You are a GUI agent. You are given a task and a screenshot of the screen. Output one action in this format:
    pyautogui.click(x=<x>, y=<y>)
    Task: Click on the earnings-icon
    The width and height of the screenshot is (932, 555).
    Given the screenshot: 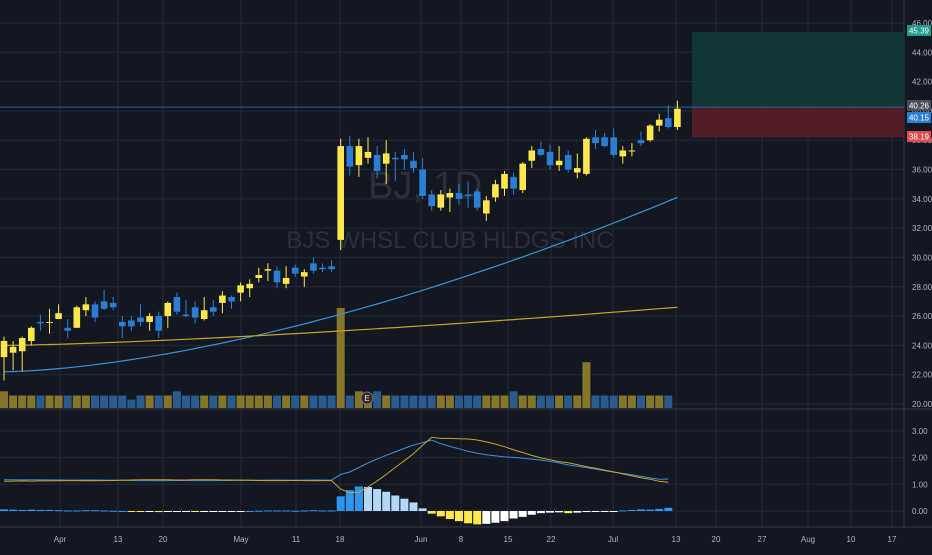 What is the action you would take?
    pyautogui.click(x=367, y=398)
    